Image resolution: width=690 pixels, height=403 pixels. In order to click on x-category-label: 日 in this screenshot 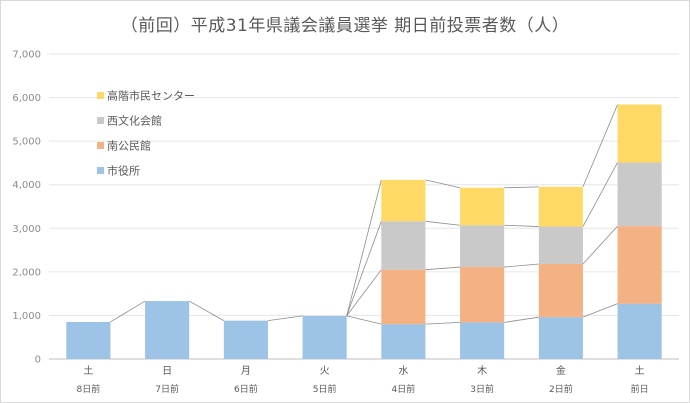, I will do `click(167, 371)`.